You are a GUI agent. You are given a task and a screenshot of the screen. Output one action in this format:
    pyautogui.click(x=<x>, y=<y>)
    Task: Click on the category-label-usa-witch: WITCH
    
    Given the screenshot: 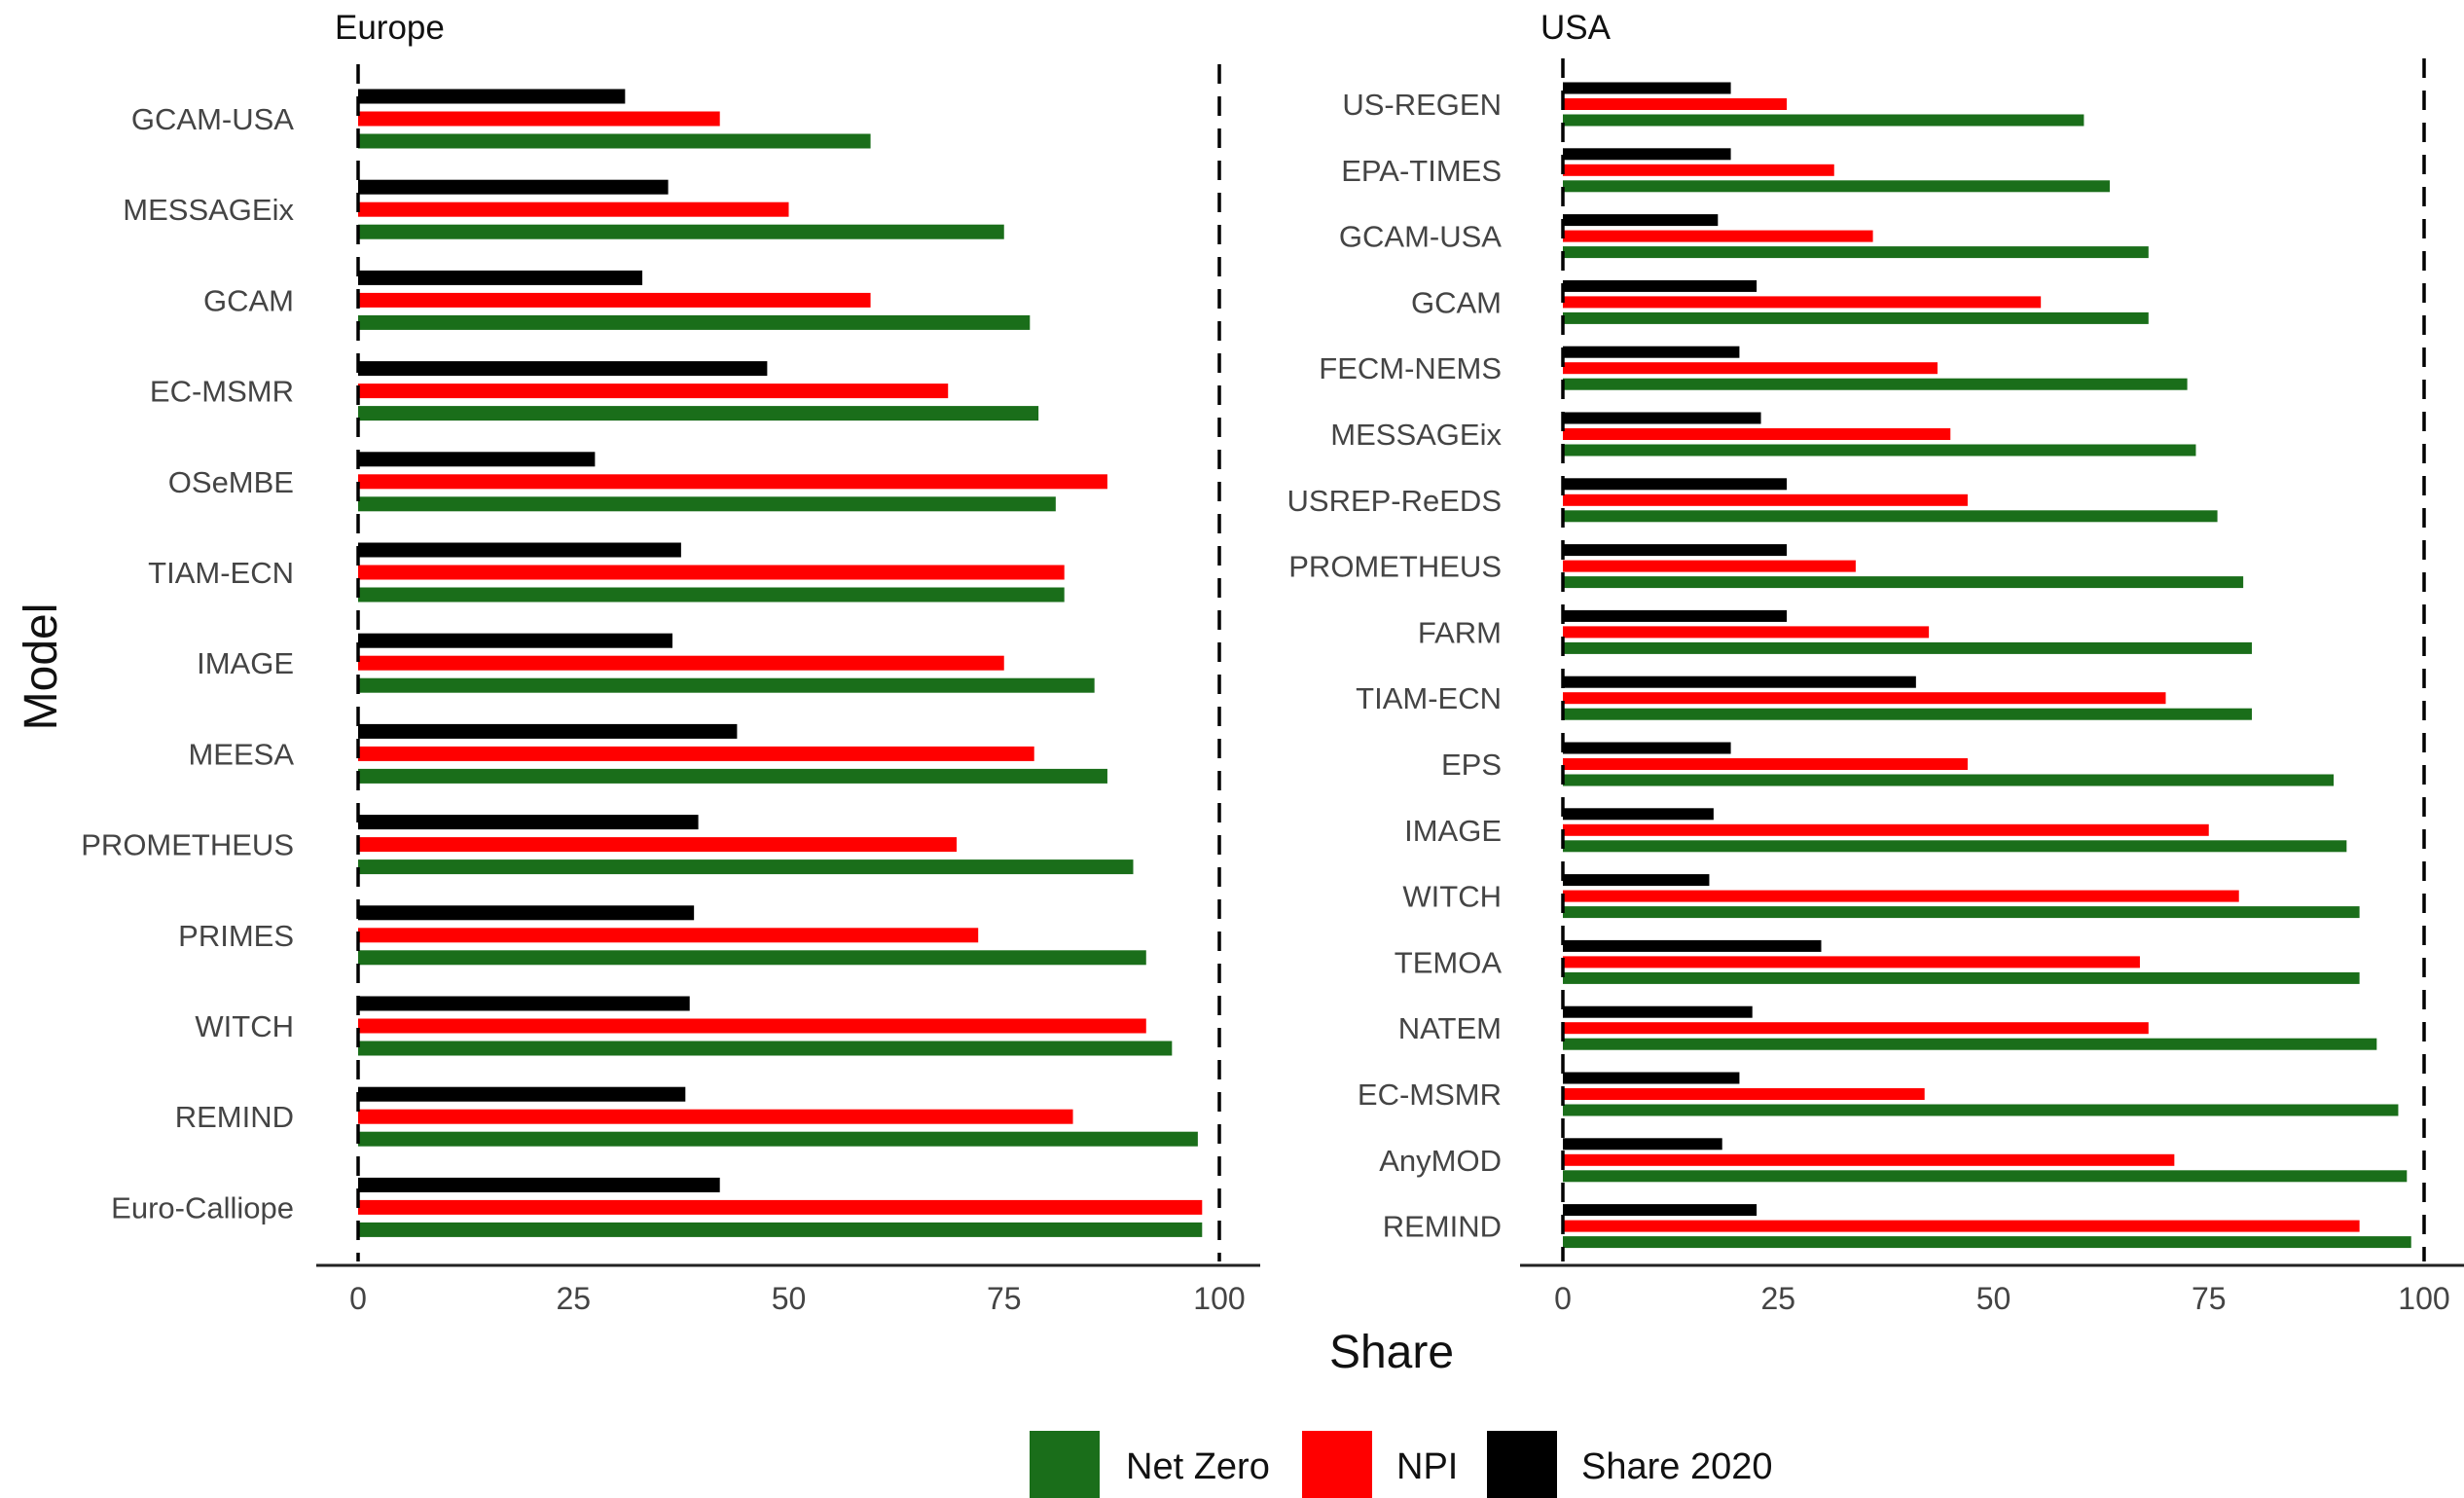 What is the action you would take?
    pyautogui.click(x=1452, y=897)
    